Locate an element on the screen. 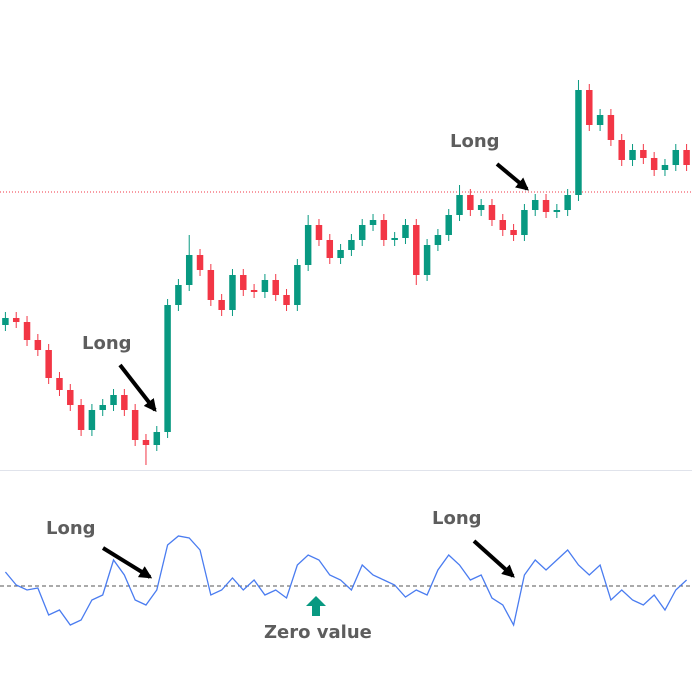 This screenshot has width=692, height=693. annotation: Zero value is located at coordinates (318, 632).